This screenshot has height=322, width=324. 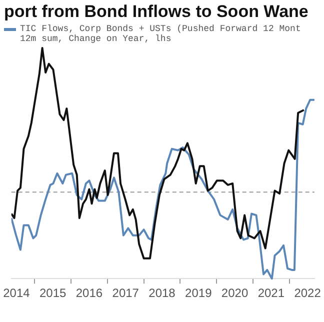 I want to click on x-tick-label: 2021, so click(x=271, y=293).